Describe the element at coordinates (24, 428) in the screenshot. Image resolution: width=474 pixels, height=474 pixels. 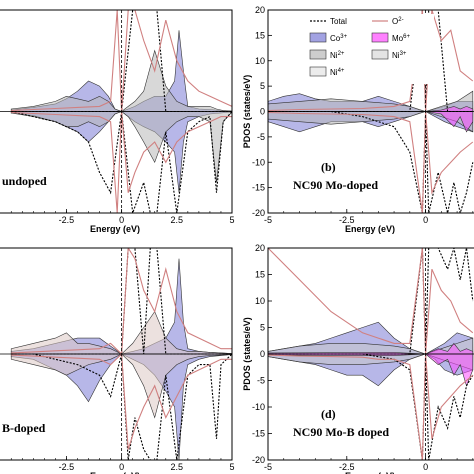
I see `panel-title: B-doped` at that location.